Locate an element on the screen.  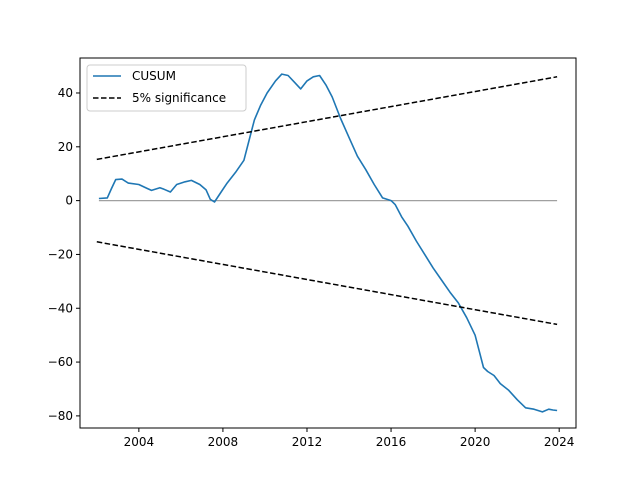
x-tick-label: 2004 is located at coordinates (139, 442).